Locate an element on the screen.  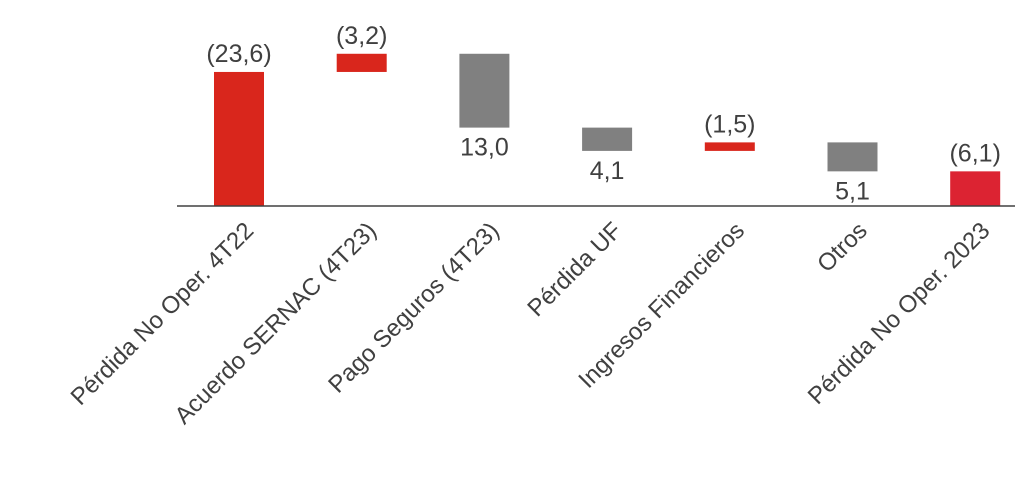
value-label-7: (6,1) is located at coordinates (974, 153).